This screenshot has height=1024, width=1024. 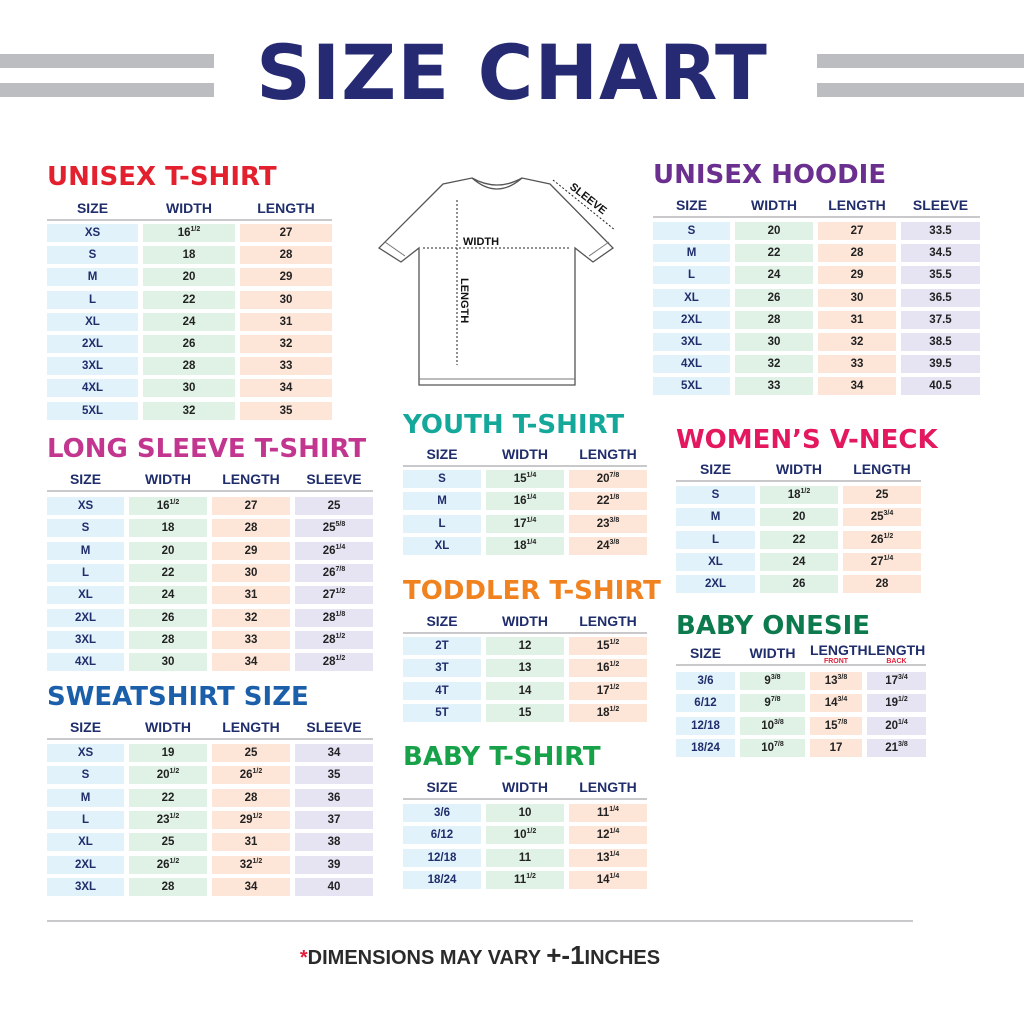 What do you see at coordinates (178, 697) in the screenshot?
I see `sweatshirt-title: SWEATSHIRT SIZE` at bounding box center [178, 697].